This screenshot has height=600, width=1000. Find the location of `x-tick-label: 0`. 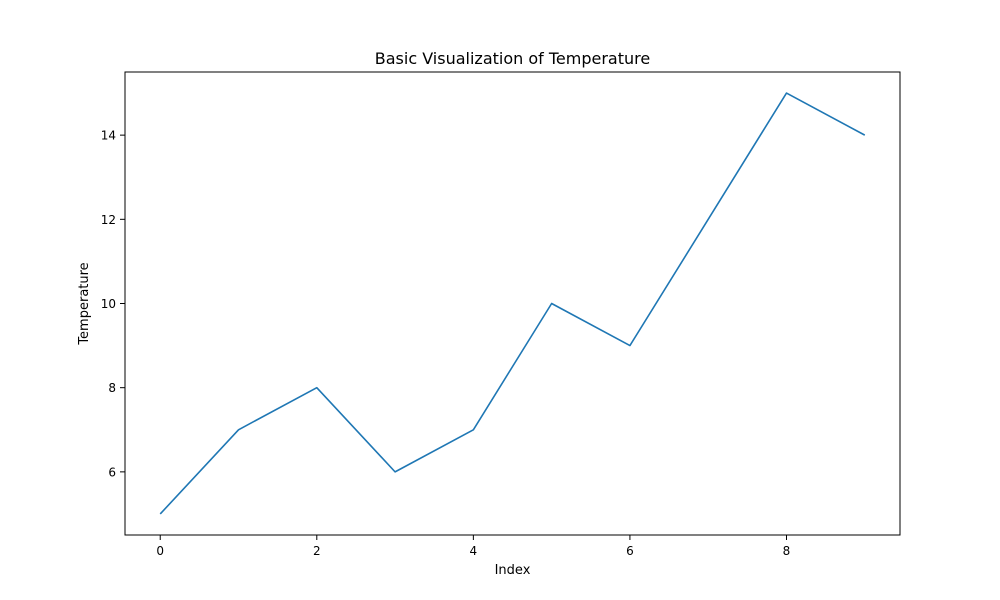

x-tick-label: 0 is located at coordinates (160, 551).